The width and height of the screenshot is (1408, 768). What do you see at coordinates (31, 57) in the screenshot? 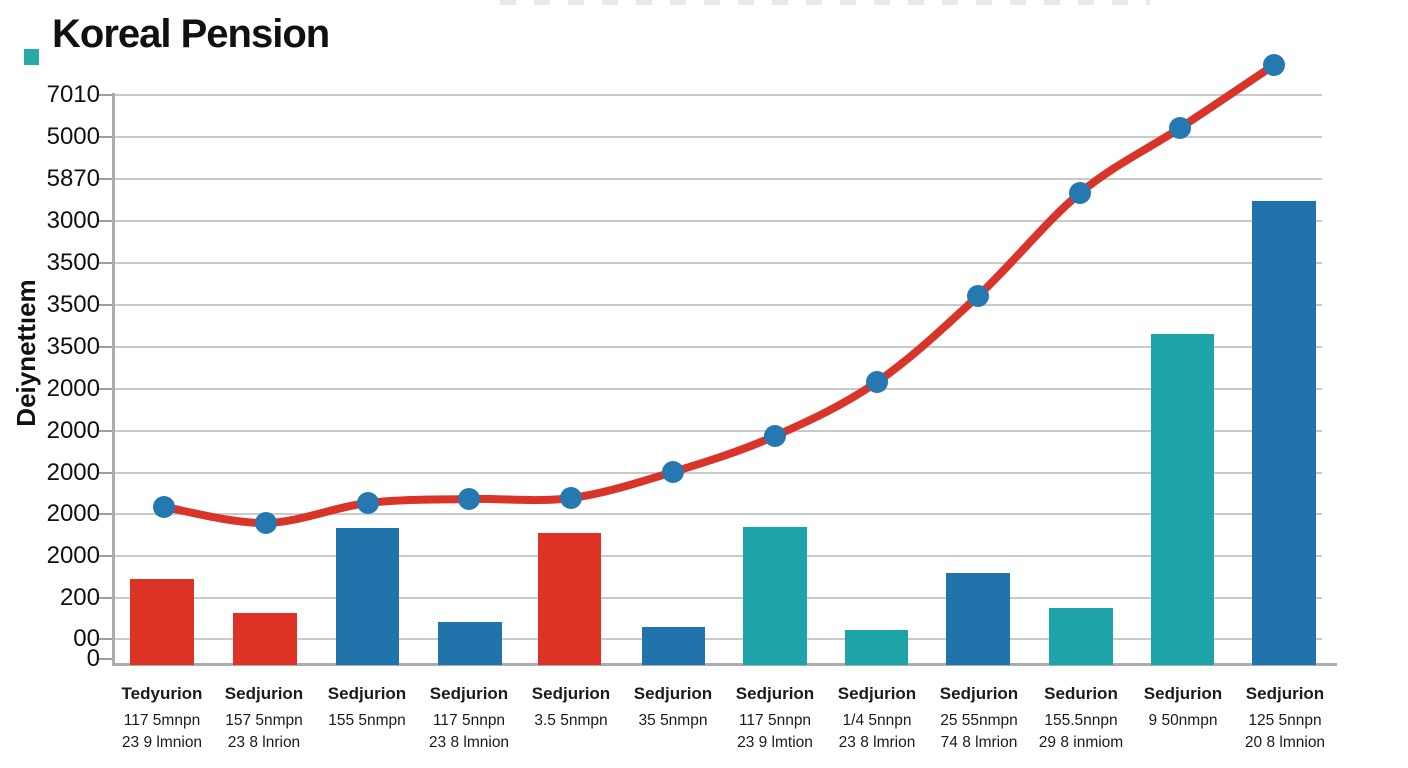
I see `title-bullet-square` at bounding box center [31, 57].